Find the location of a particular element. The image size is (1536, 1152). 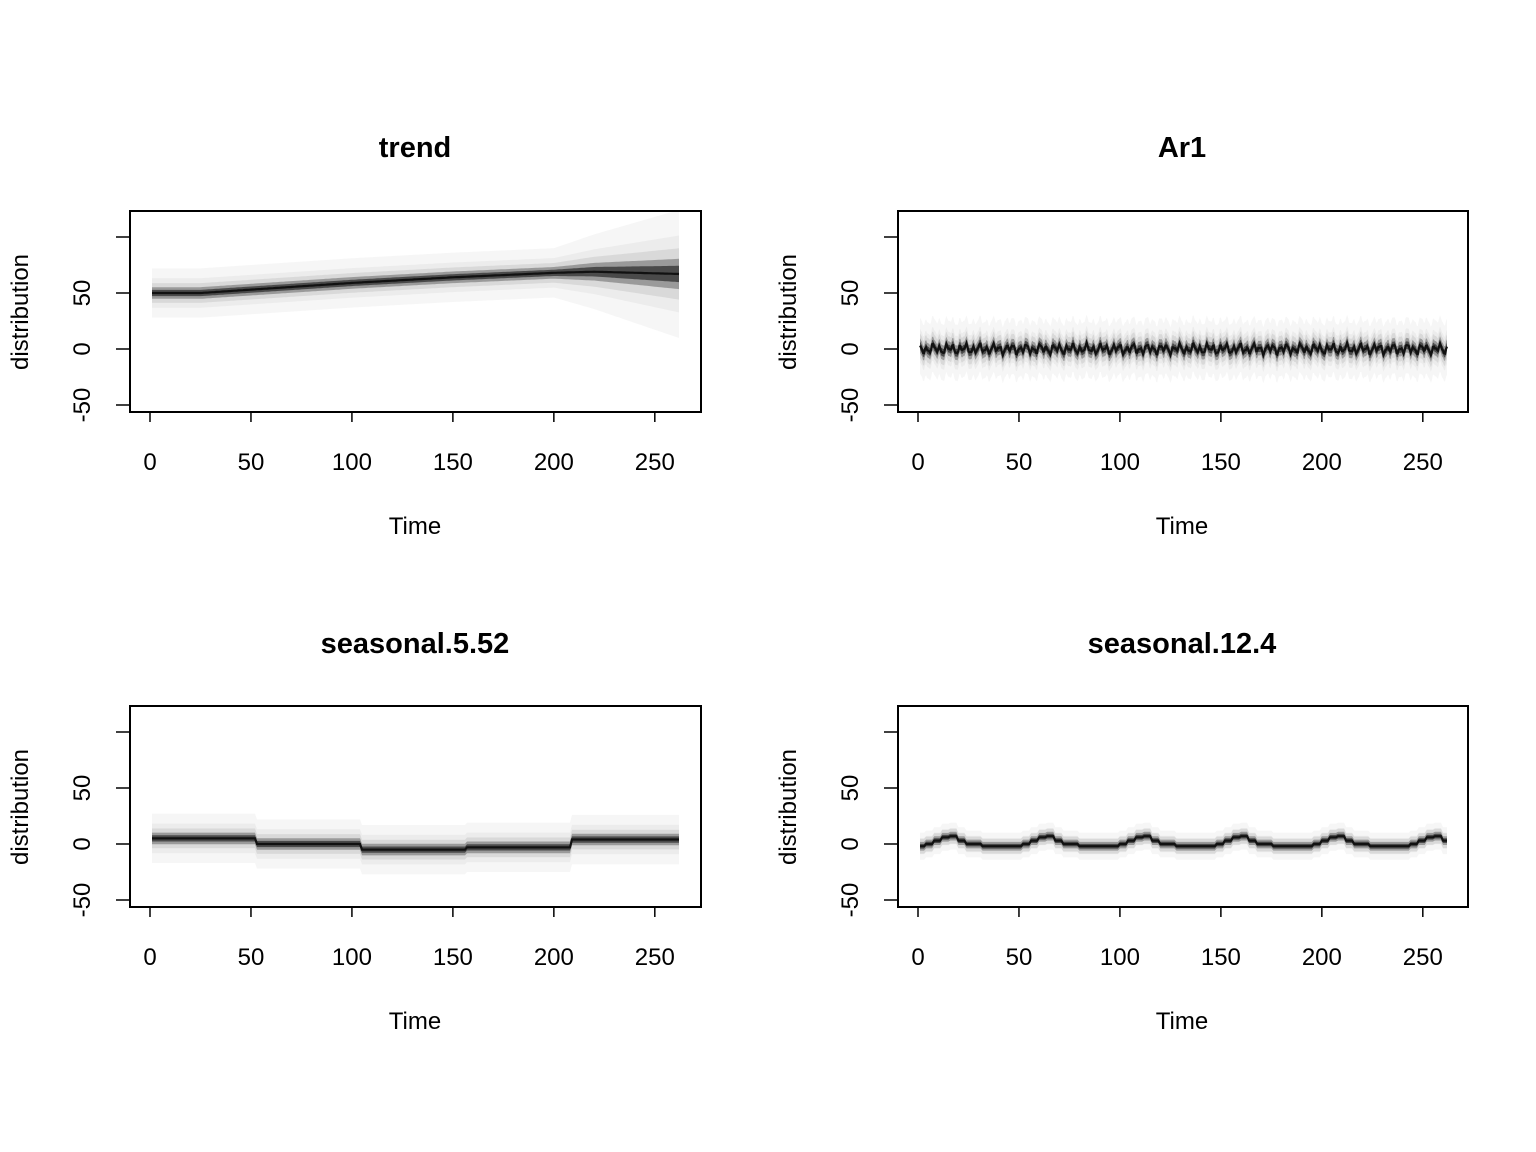

panel-title: seasonal.5.52 is located at coordinates (415, 644).